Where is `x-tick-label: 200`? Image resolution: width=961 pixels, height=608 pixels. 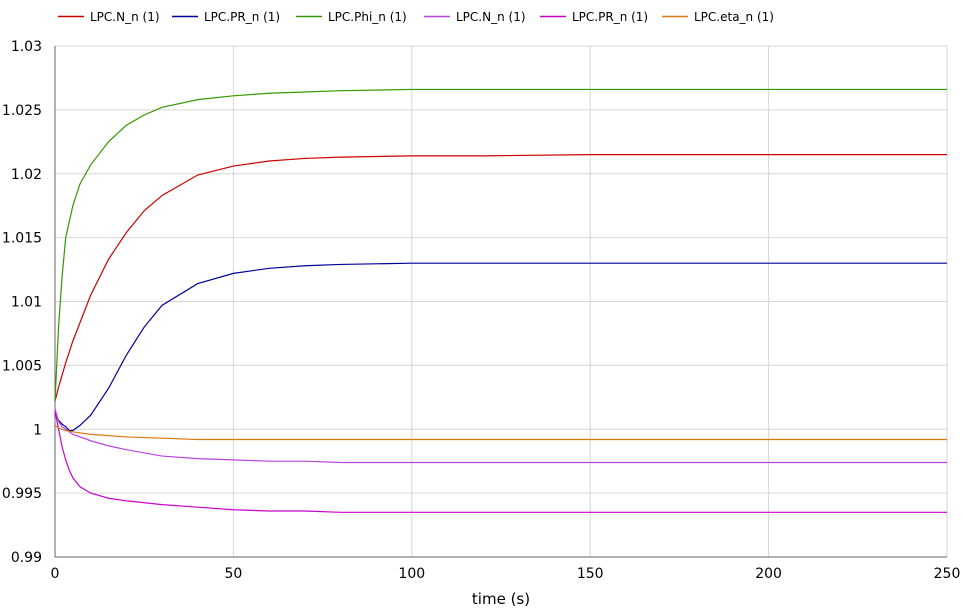 x-tick-label: 200 is located at coordinates (768, 574).